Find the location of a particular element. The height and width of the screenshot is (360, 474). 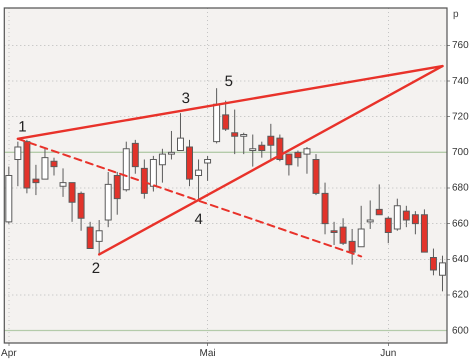

annotation: 5 is located at coordinates (228, 81).